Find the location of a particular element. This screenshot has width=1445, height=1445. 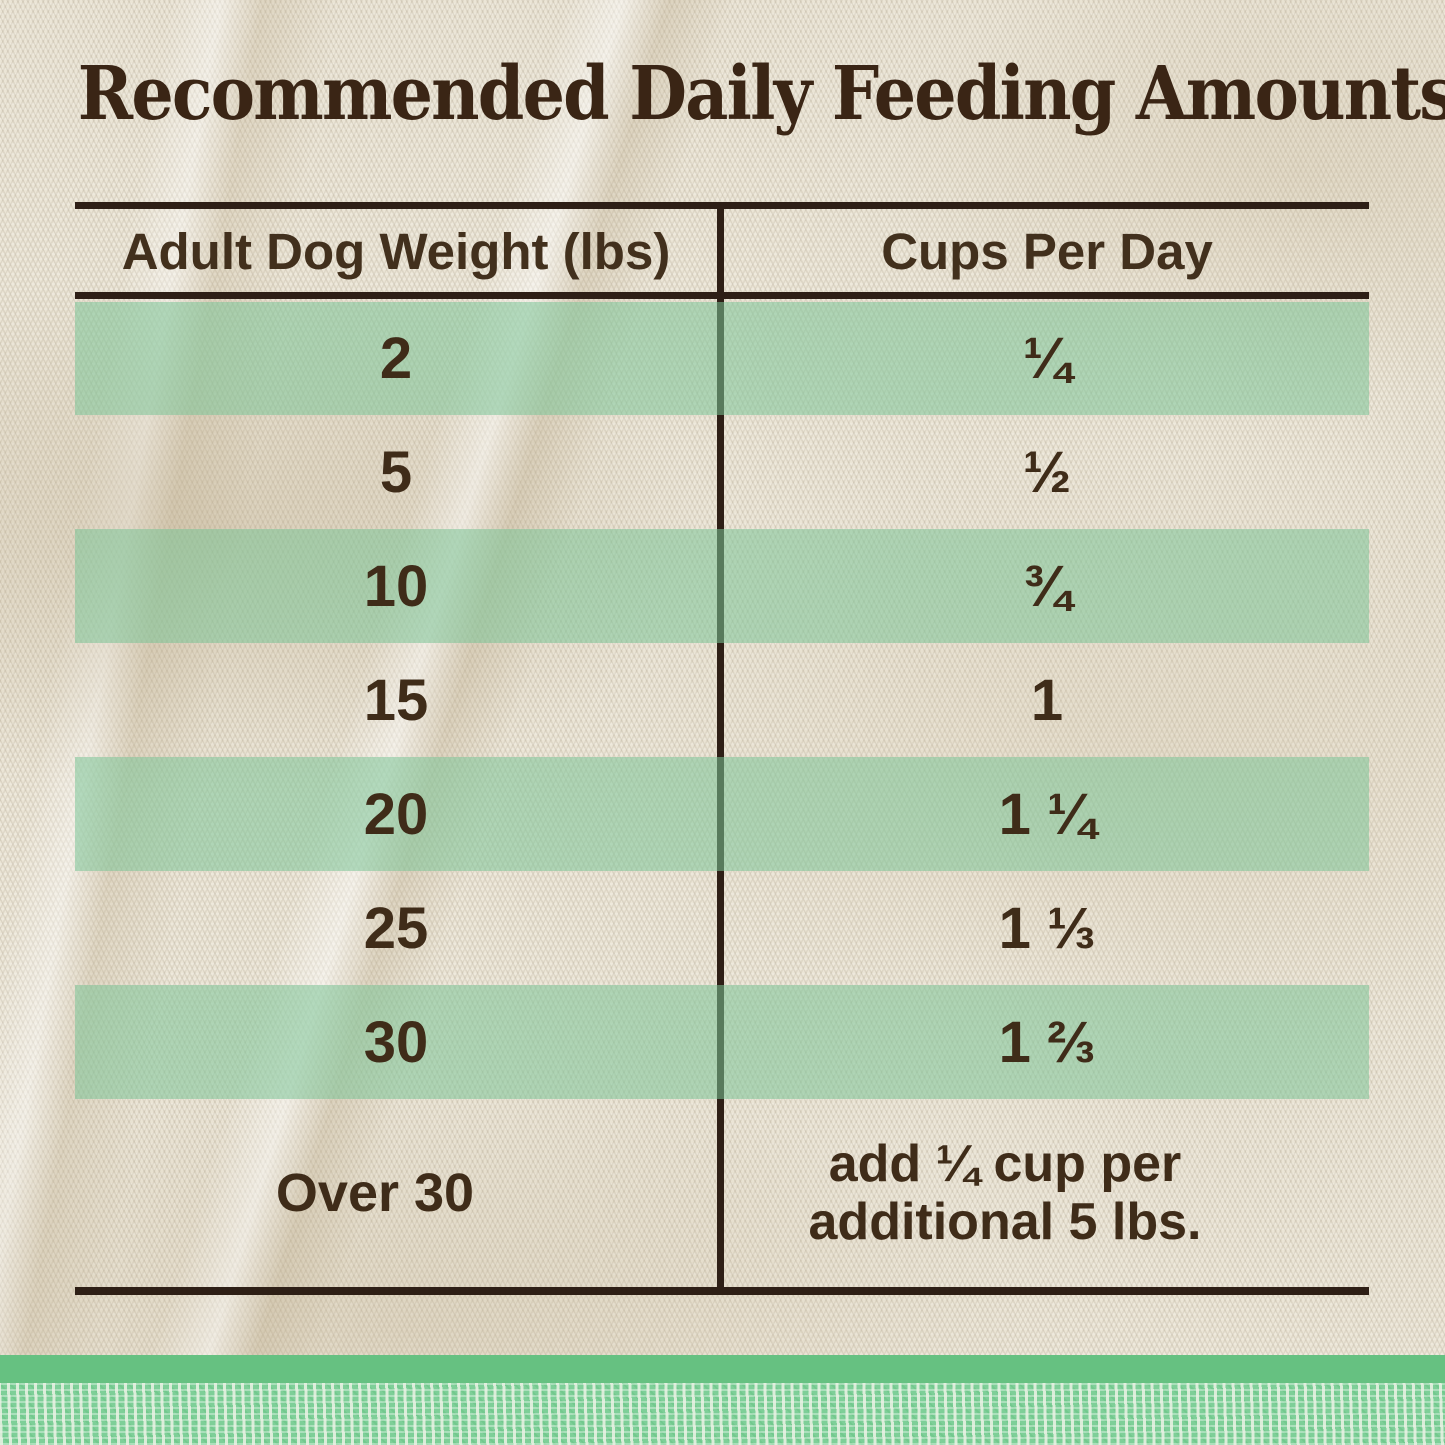

table-header-row: Adult Dog Weight (lbs) Cups Per Day is located at coordinates (722, 251).